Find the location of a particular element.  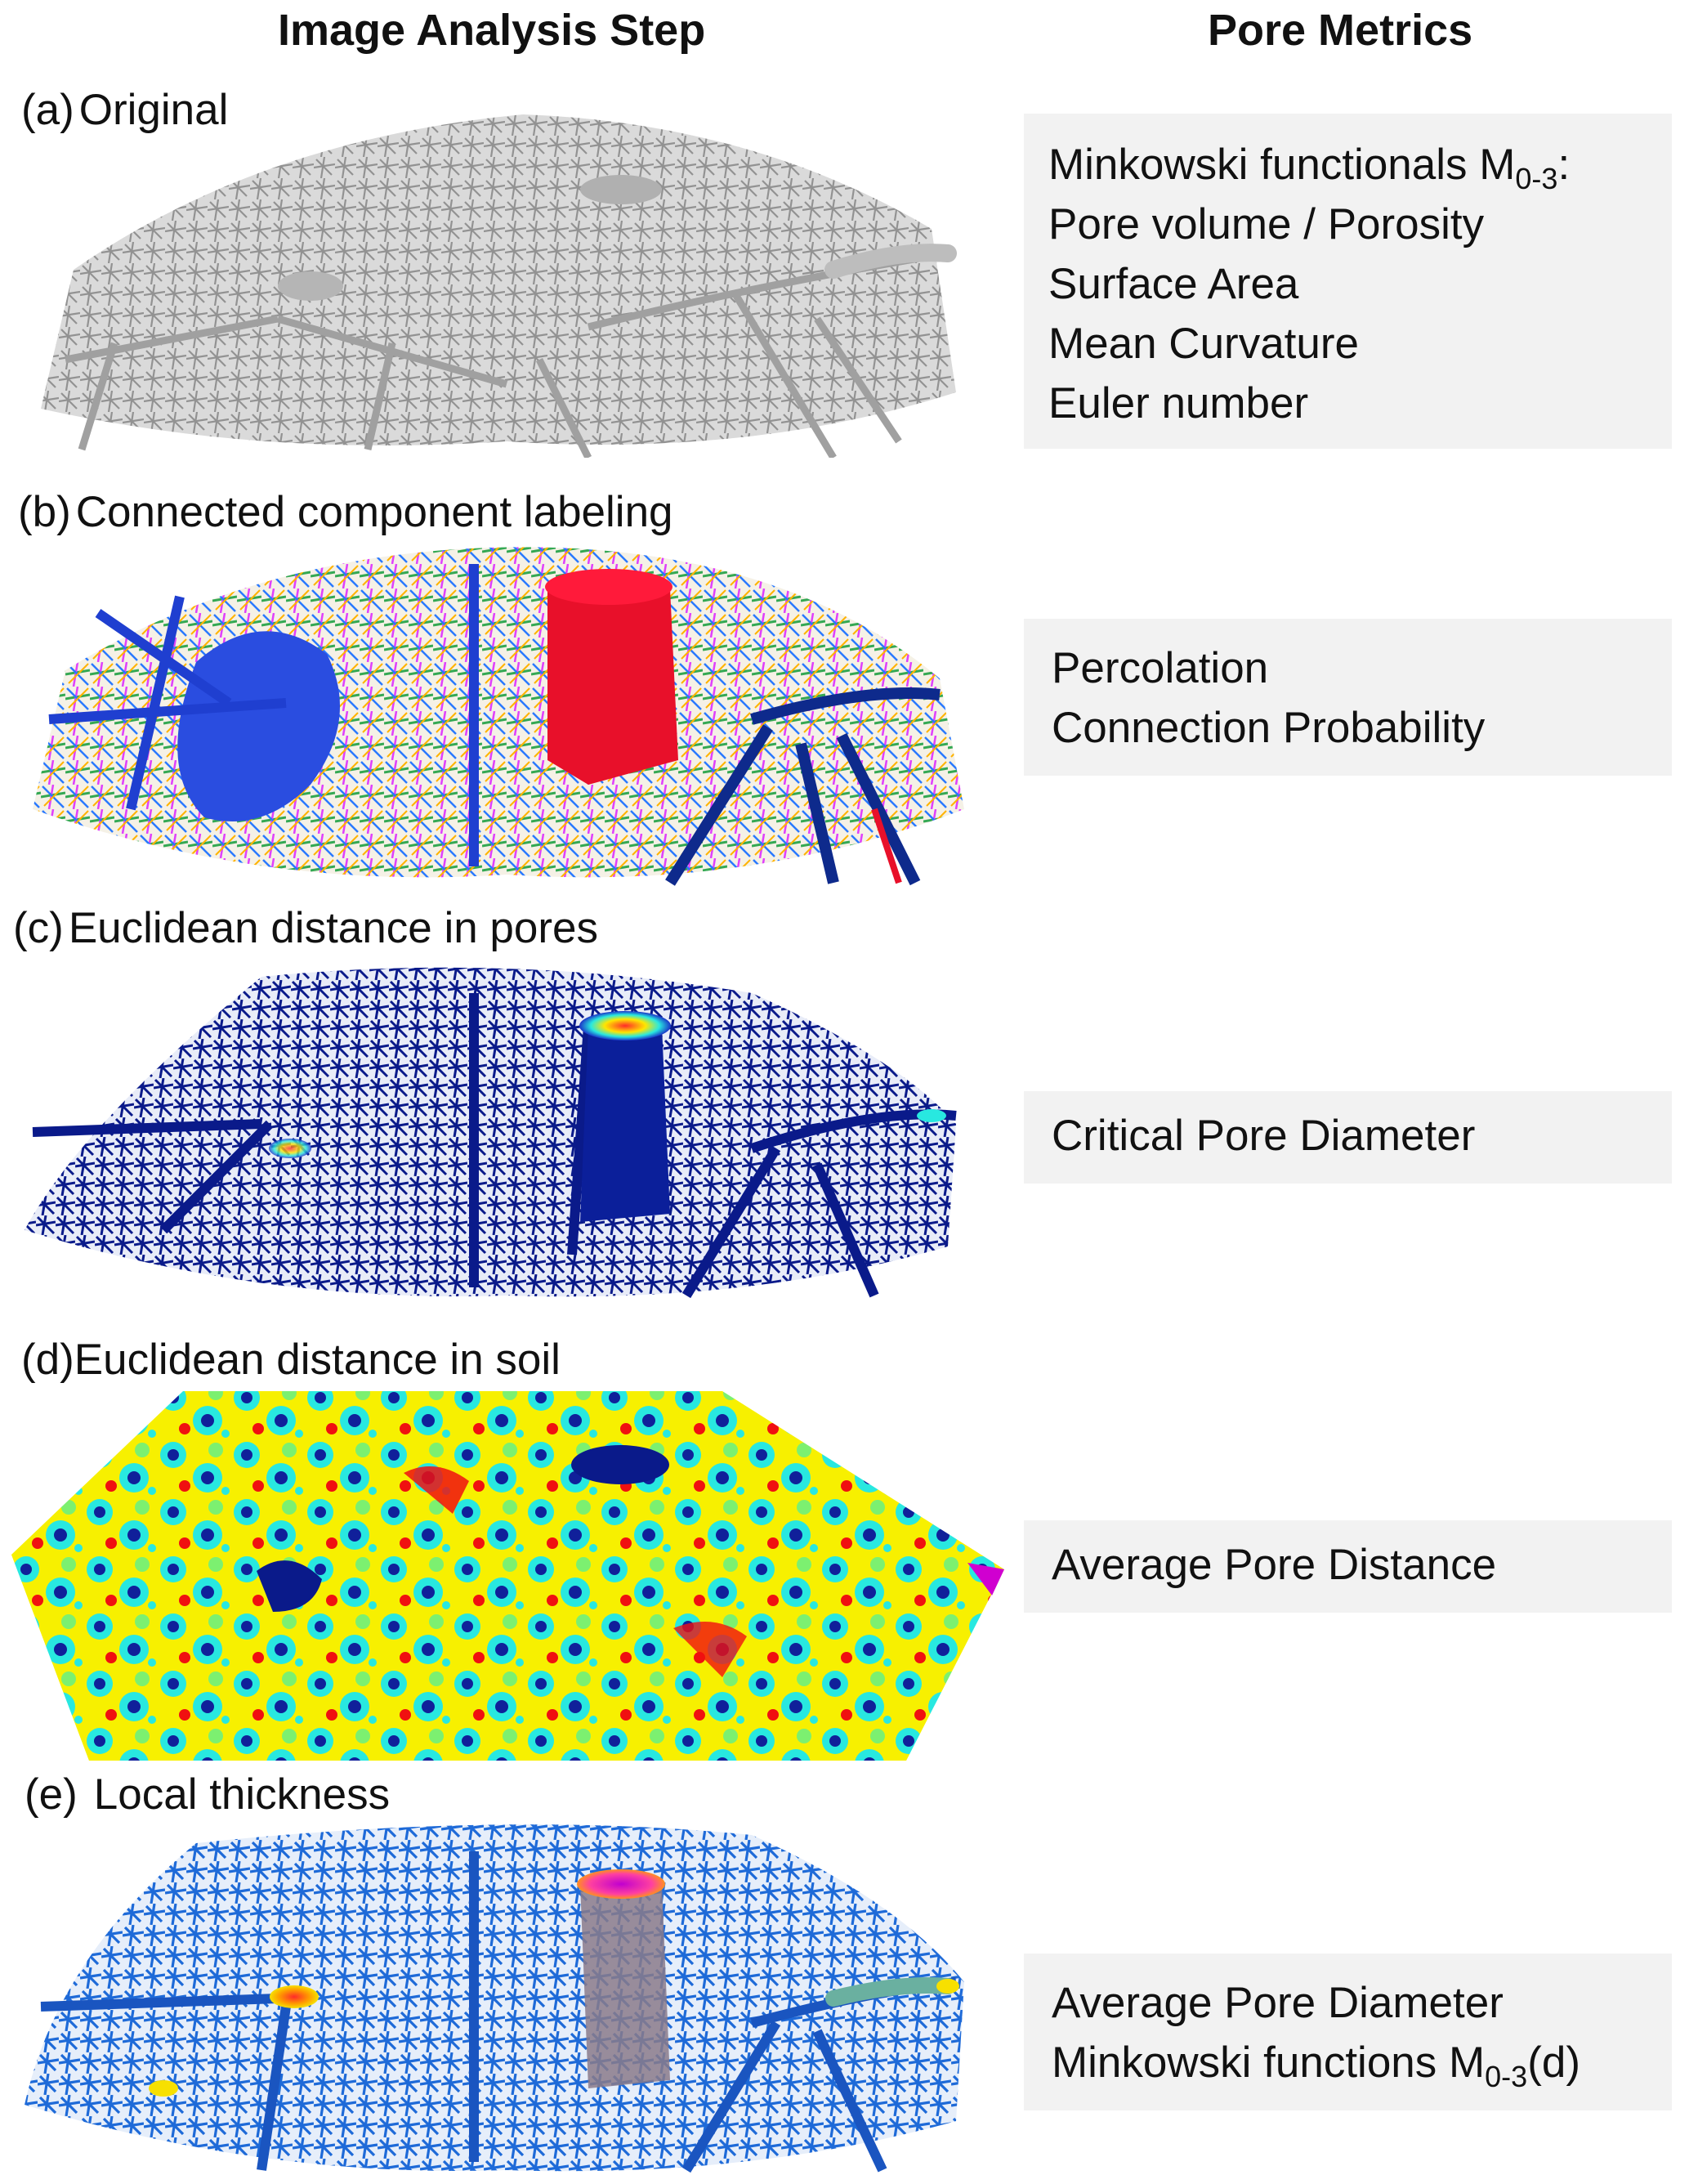

step-b-title: Connected component labeling is located at coordinates (374, 512).